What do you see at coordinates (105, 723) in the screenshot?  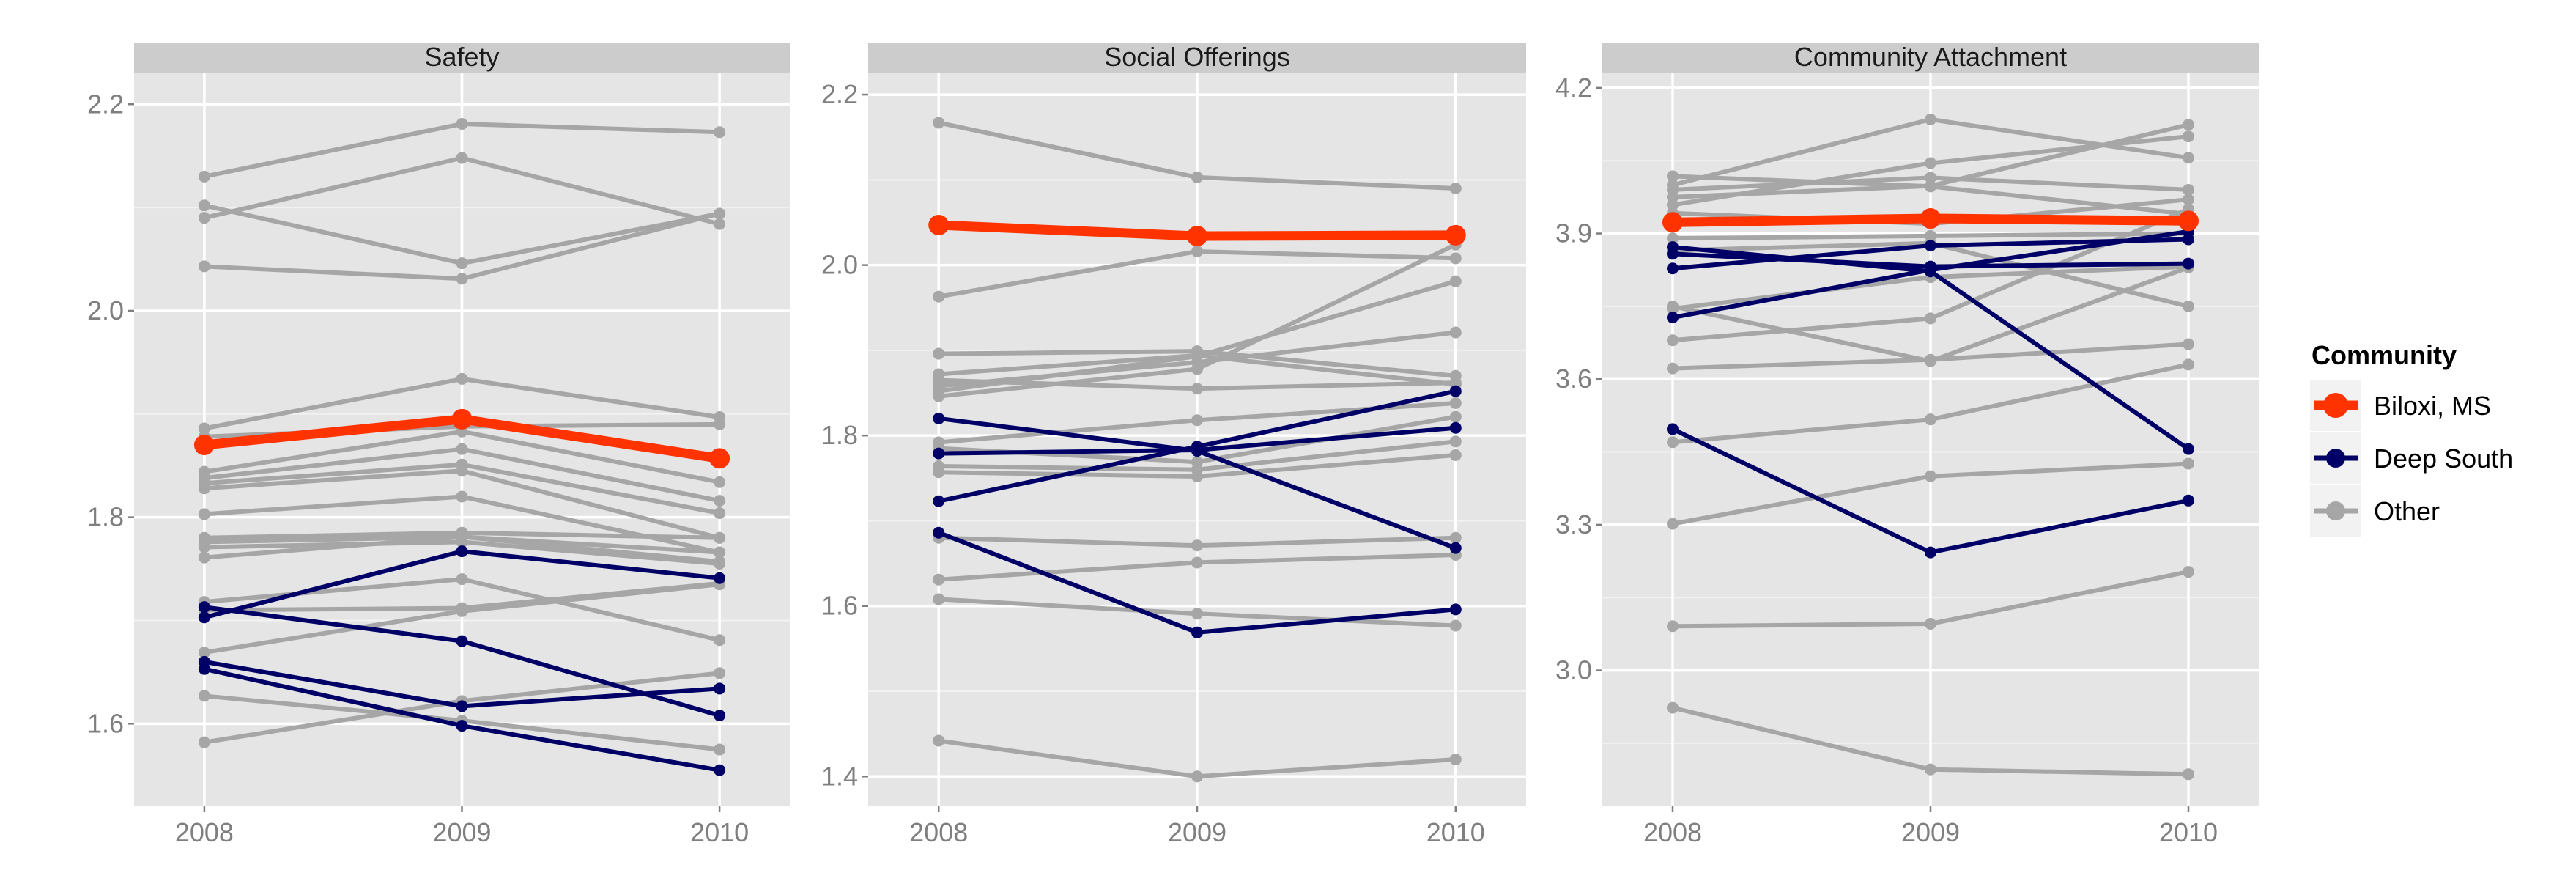 I see `y-tick-label: 1.6` at bounding box center [105, 723].